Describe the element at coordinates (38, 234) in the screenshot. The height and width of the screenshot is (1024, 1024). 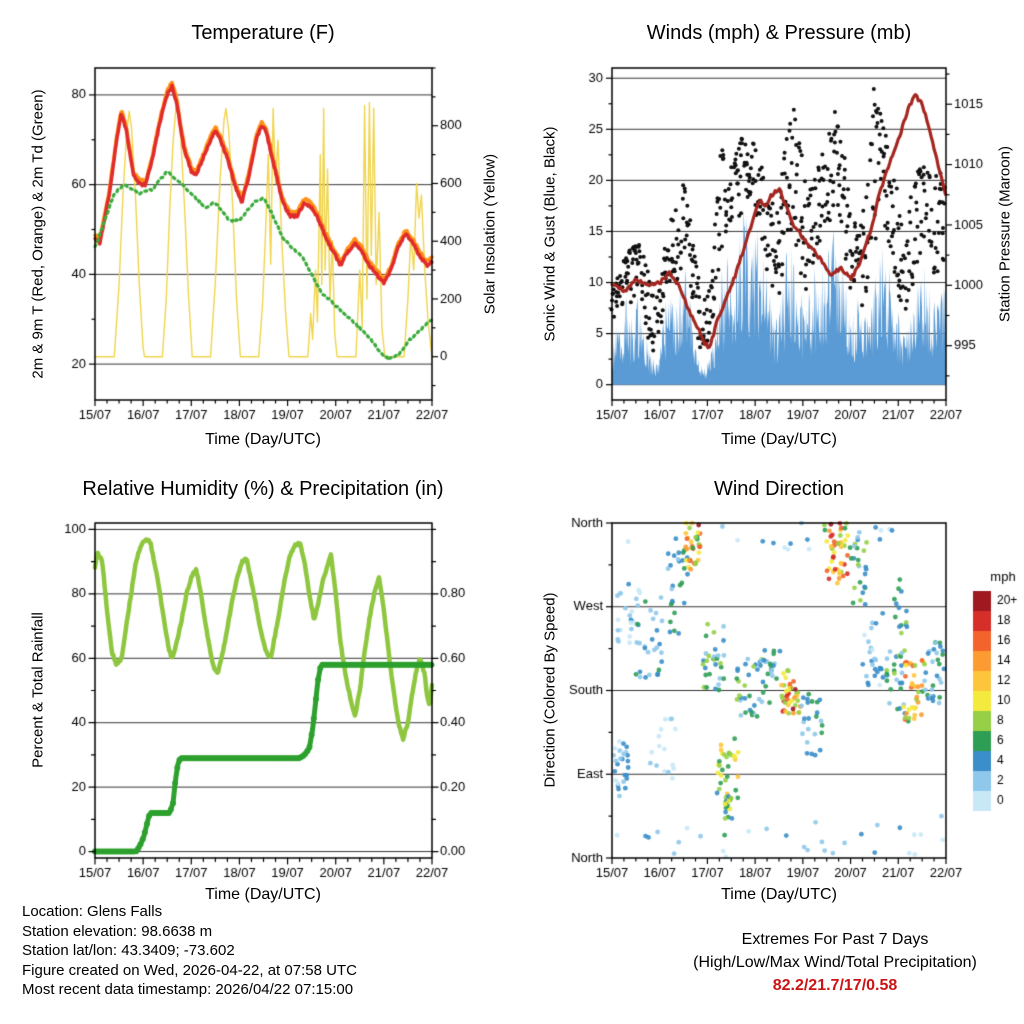
I see `temperature-left-axis-label: 2m & 9m T (Red, Orange) & 2m Td (Green)` at that location.